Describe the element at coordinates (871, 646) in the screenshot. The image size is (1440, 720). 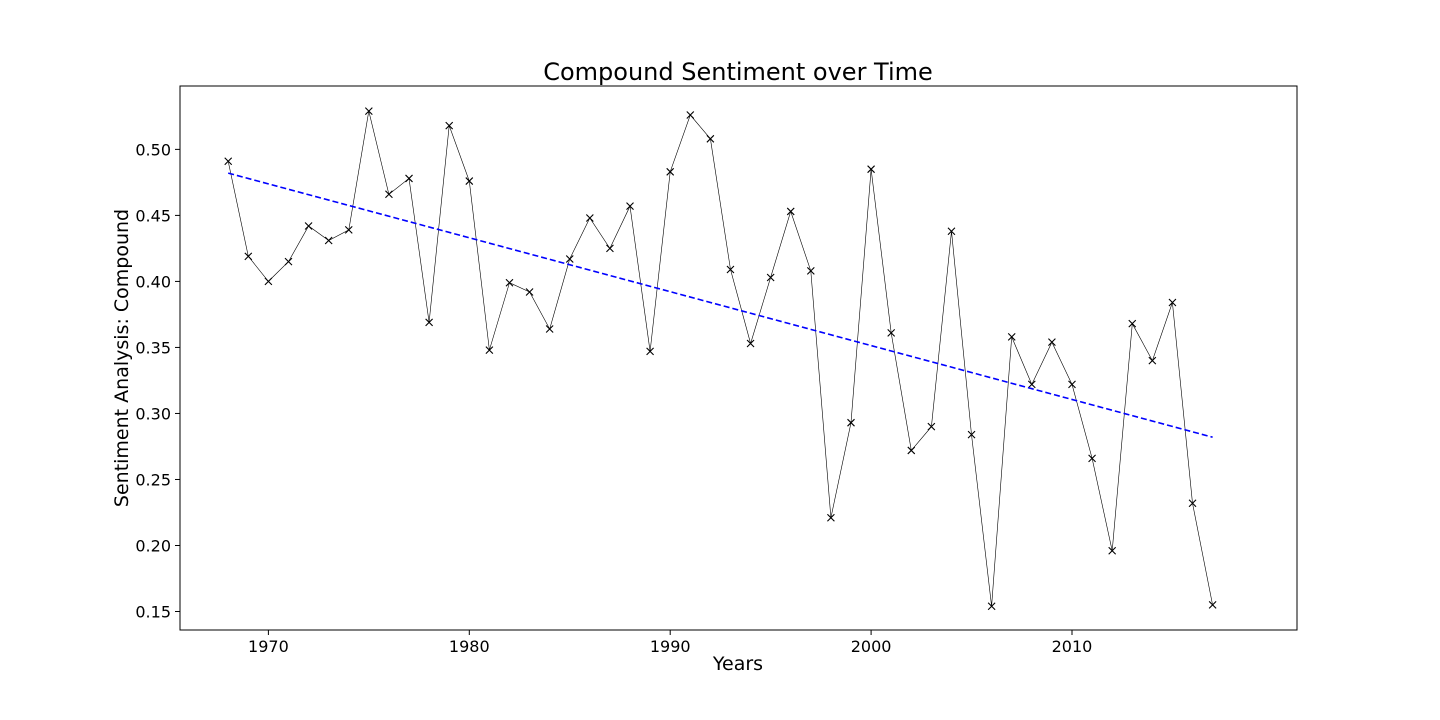
I see `x-tick-label: 2000` at that location.